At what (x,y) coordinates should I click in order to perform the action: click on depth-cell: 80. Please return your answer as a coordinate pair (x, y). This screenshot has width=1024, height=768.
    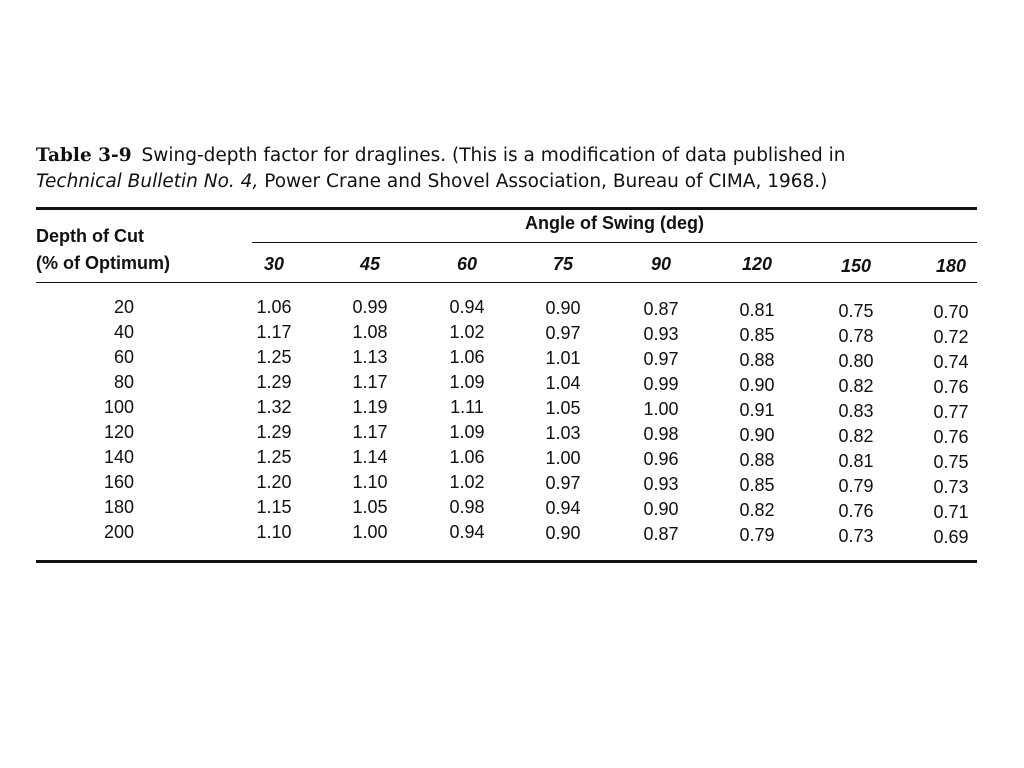
    Looking at the image, I should click on (123, 382).